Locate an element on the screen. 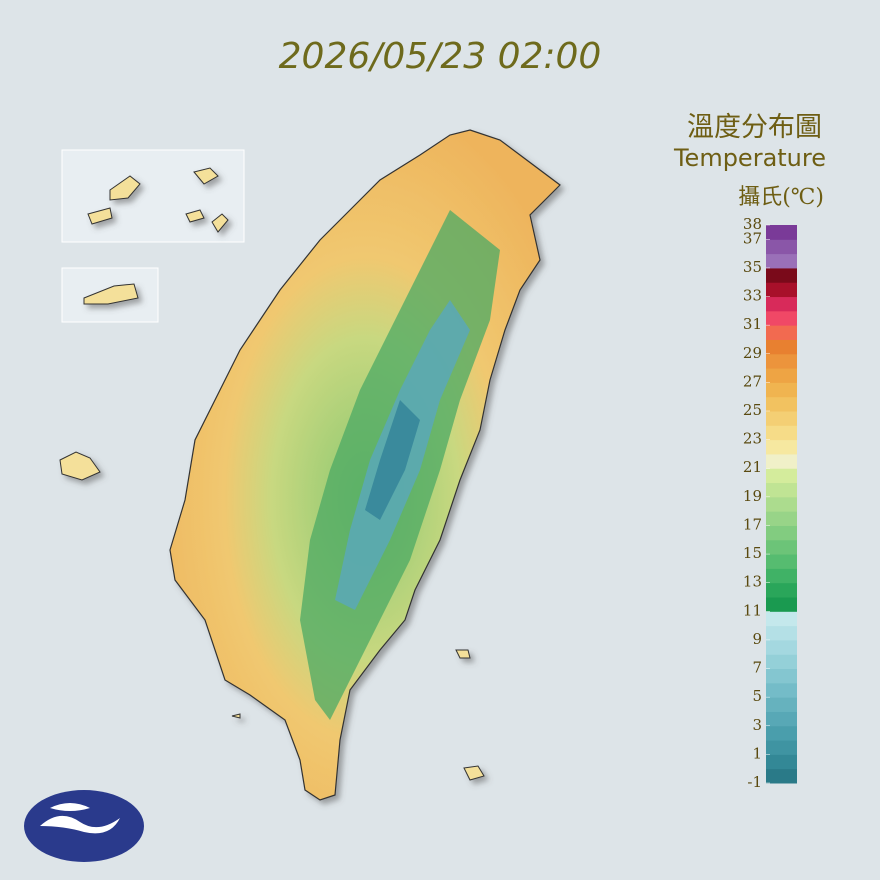  legend-tick-label: 25 is located at coordinates (752, 410).